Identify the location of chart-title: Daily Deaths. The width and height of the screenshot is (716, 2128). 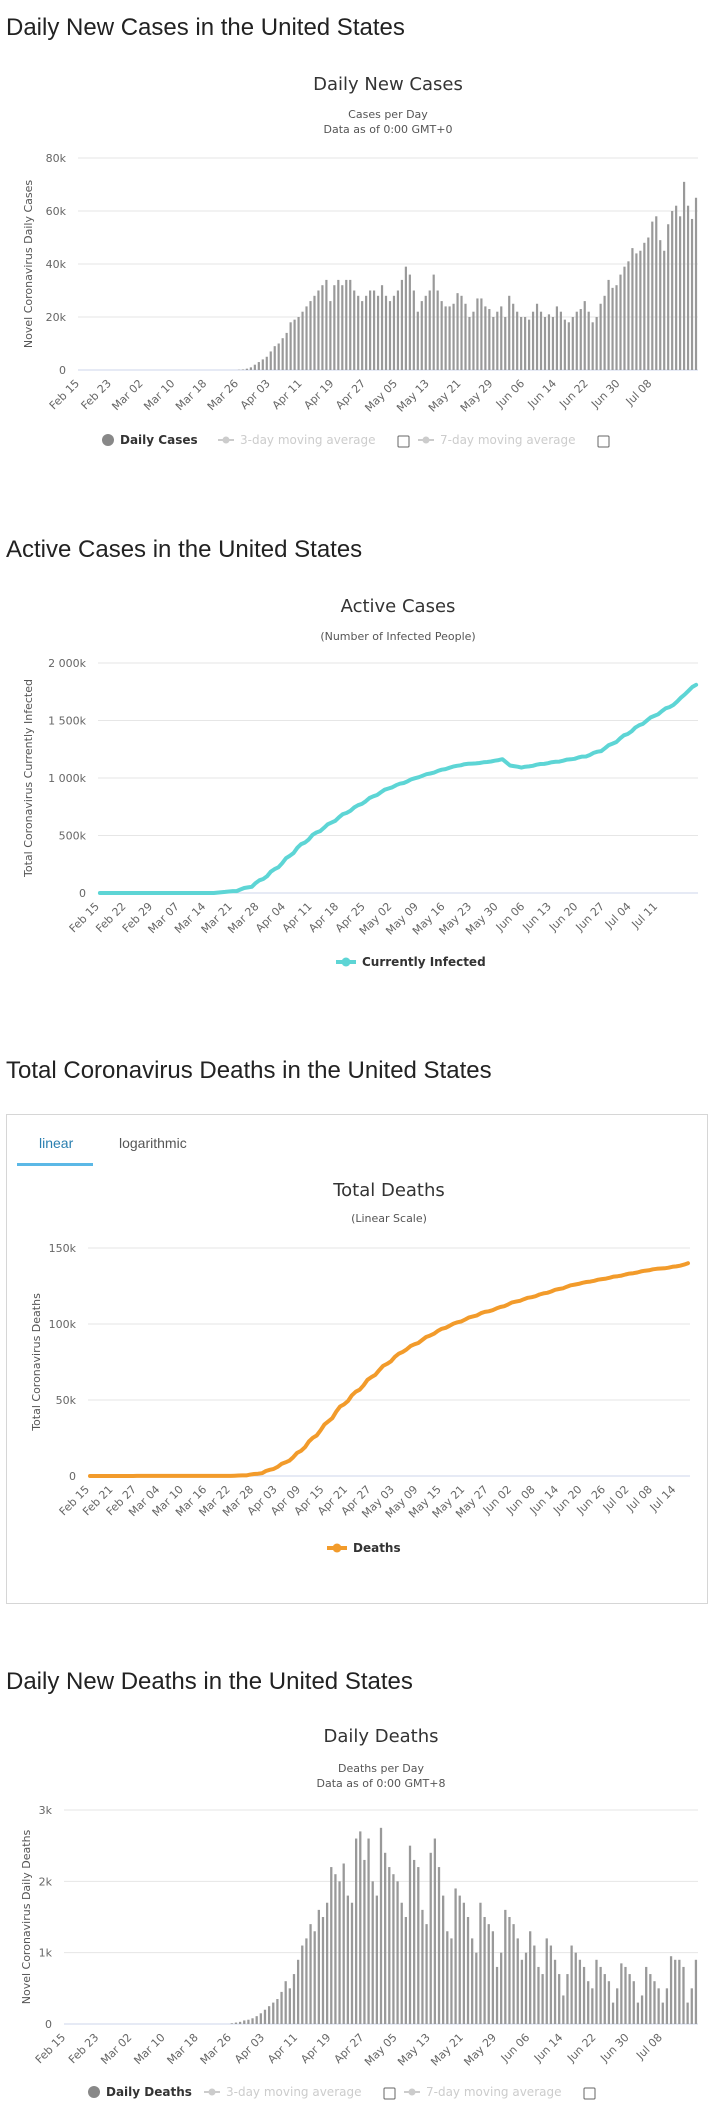
(380, 1736).